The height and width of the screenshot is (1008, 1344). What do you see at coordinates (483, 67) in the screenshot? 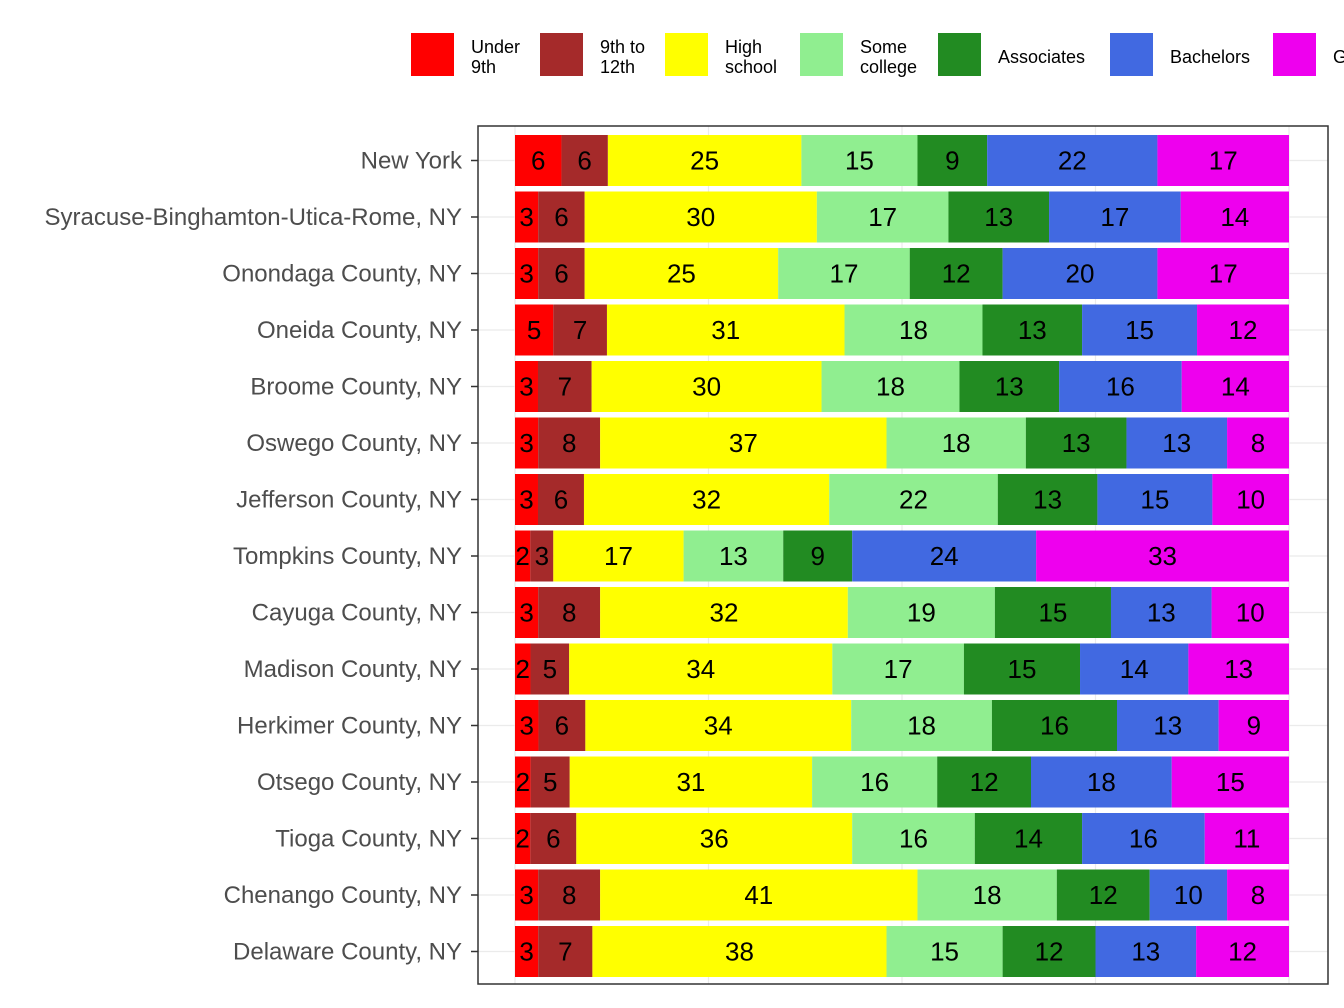
I see `legend-label: 9th` at bounding box center [483, 67].